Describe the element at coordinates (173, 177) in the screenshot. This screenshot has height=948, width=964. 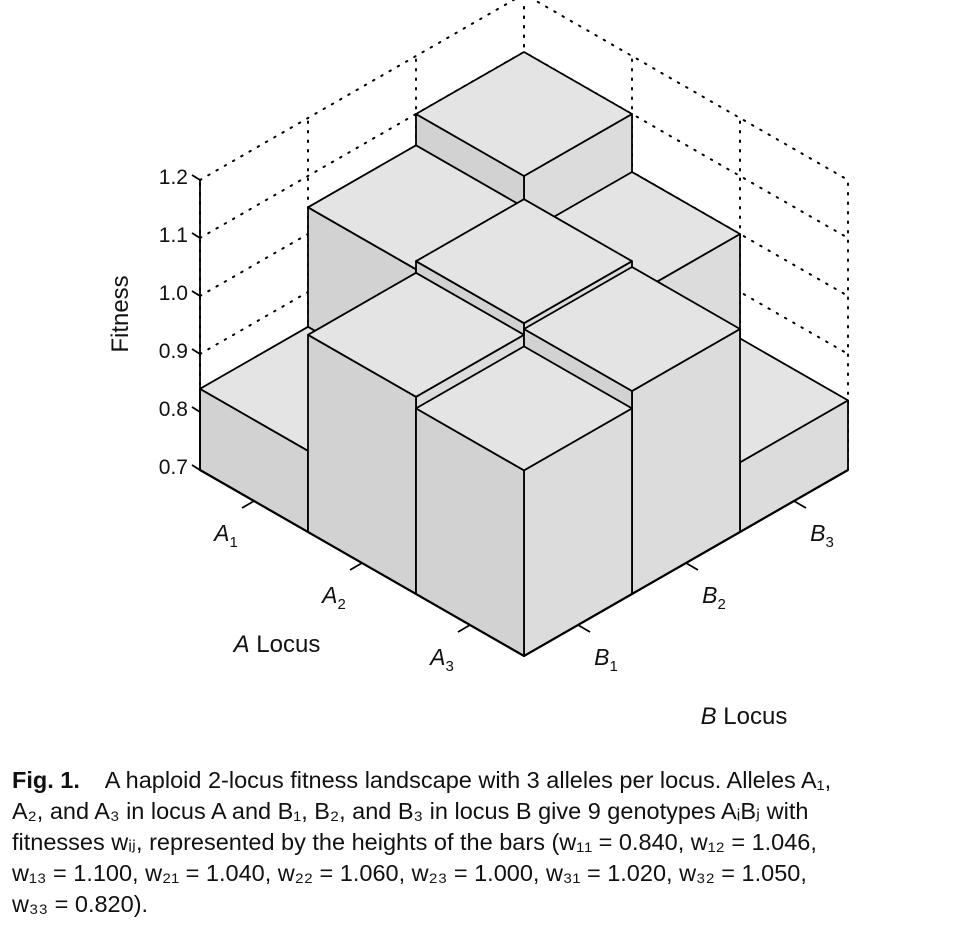
I see `z-tick-label: 1.2` at that location.